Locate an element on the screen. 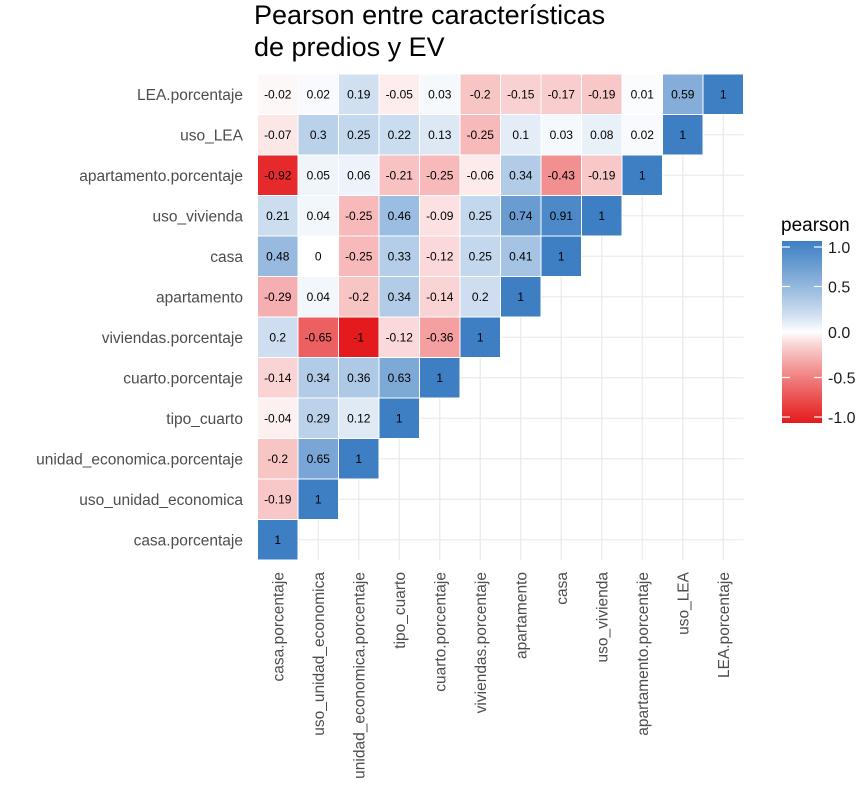 Image resolution: width=864 pixels, height=796 pixels. y-tick-label-casa: casa is located at coordinates (226, 257).